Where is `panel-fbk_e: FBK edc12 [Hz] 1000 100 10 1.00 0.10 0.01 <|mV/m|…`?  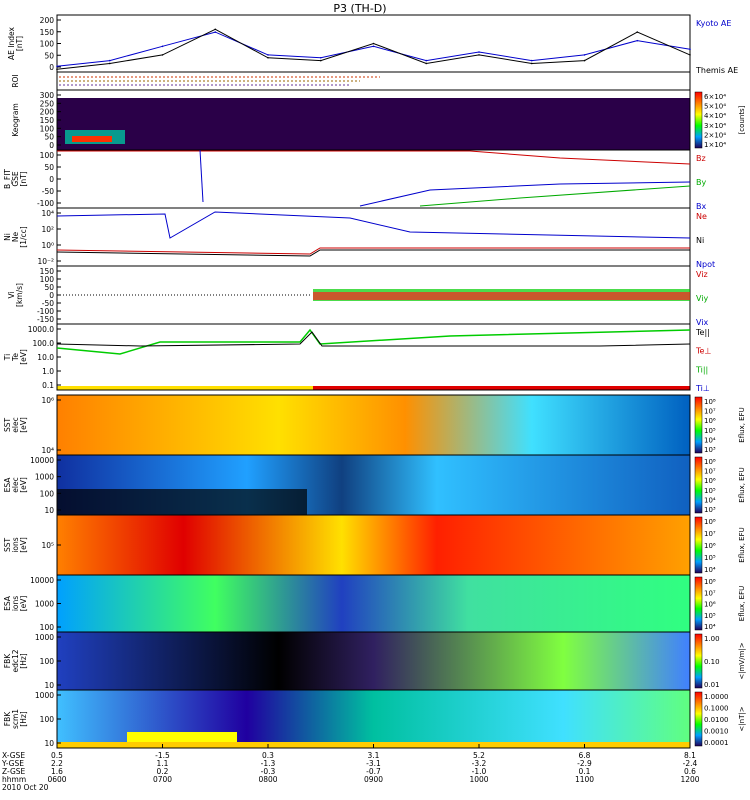
panel-fbk_e: FBK edc12 [Hz] 1000 100 10 1.00 0.10 0.01 <|mV/m|… is located at coordinates (374, 661).